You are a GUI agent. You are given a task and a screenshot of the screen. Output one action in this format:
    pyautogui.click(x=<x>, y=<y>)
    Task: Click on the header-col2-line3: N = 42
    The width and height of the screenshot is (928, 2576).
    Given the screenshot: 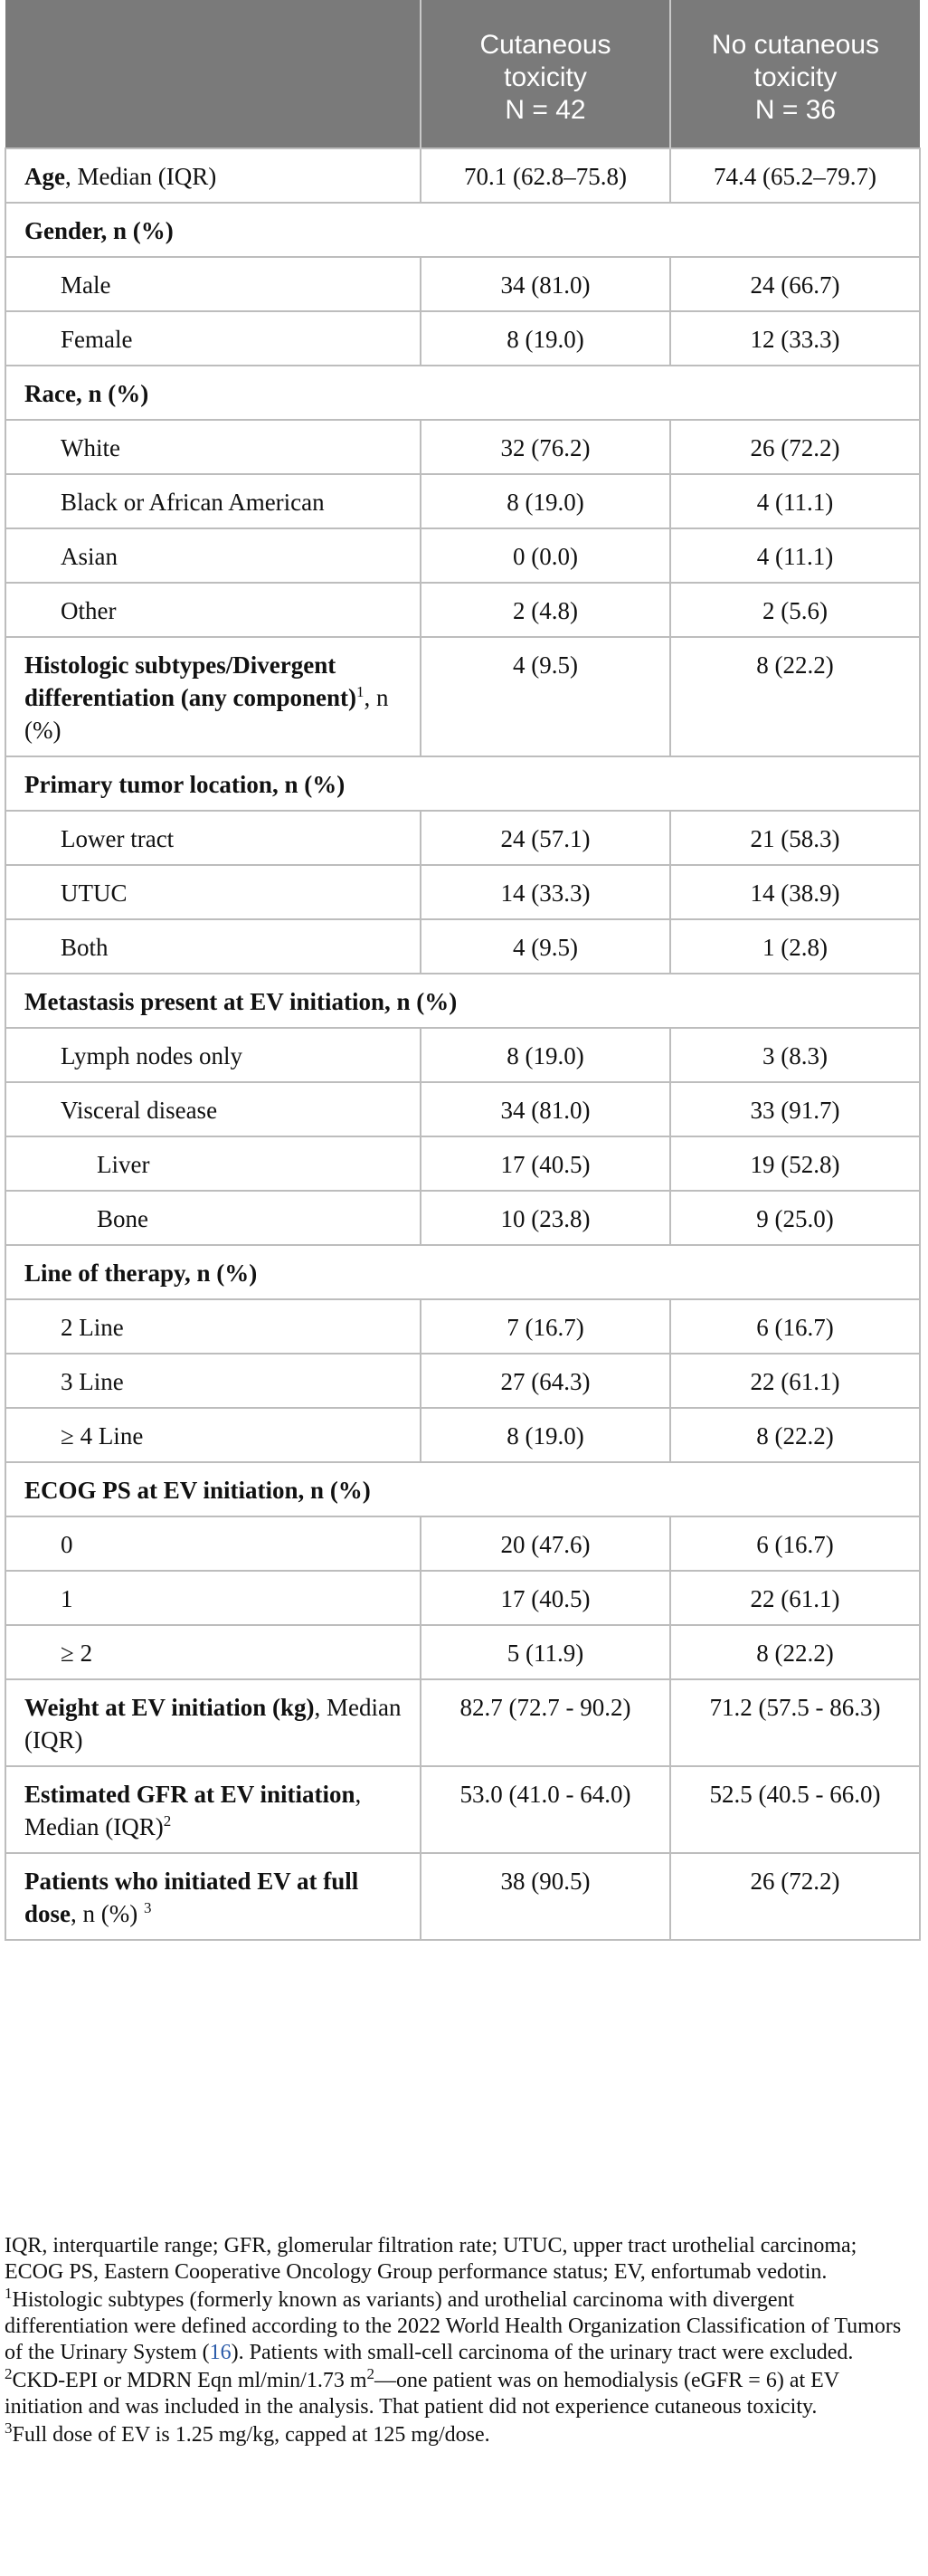 What is the action you would take?
    pyautogui.click(x=545, y=109)
    